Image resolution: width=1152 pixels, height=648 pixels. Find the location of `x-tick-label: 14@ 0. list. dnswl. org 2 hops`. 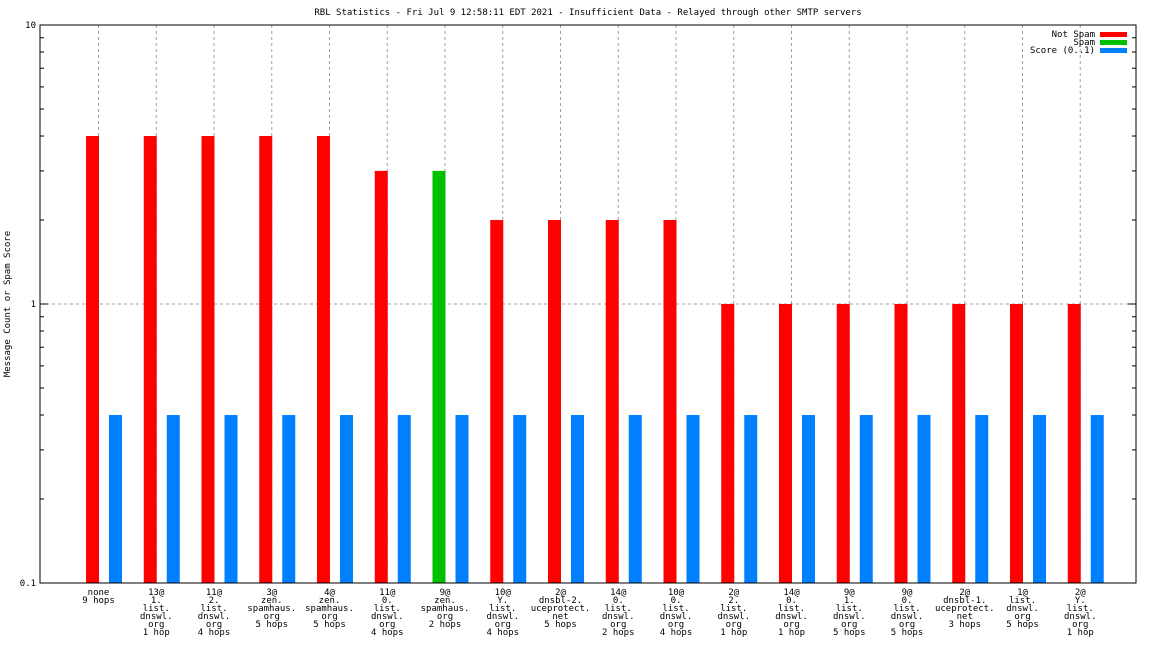

x-tick-label: 14@ 0. list. dnswl. org 2 hops is located at coordinates (618, 613).